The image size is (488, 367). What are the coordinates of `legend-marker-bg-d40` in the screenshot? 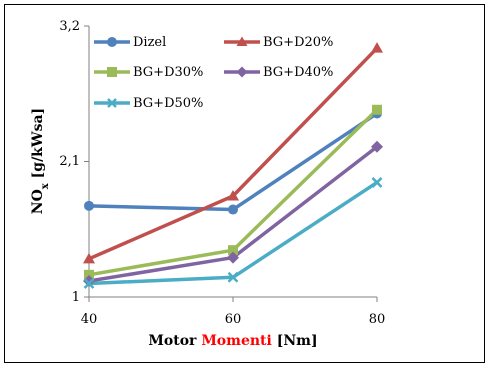 It's located at (242, 72).